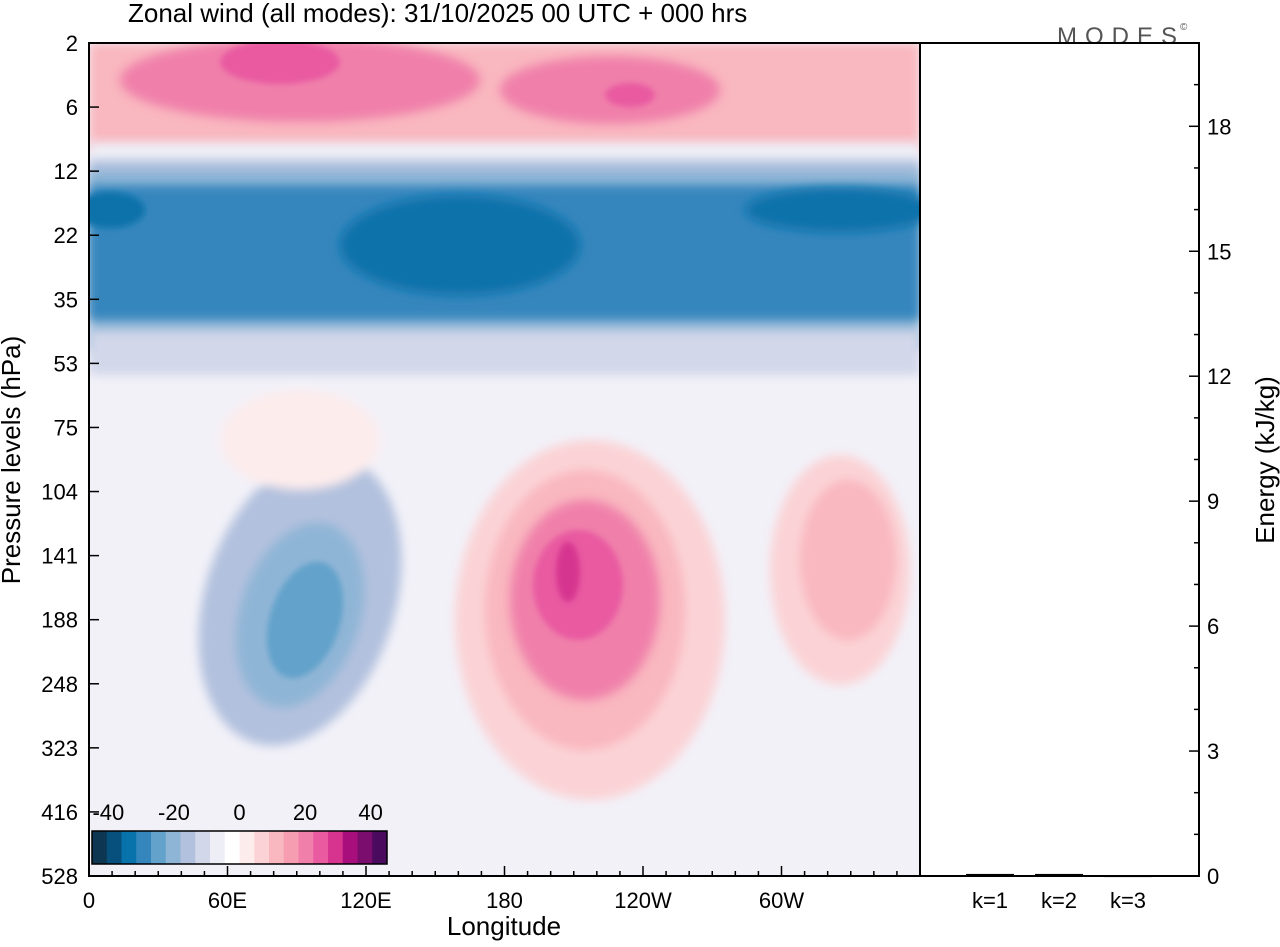  What do you see at coordinates (108, 812) in the screenshot?
I see `colorbar-tick-label: -40` at bounding box center [108, 812].